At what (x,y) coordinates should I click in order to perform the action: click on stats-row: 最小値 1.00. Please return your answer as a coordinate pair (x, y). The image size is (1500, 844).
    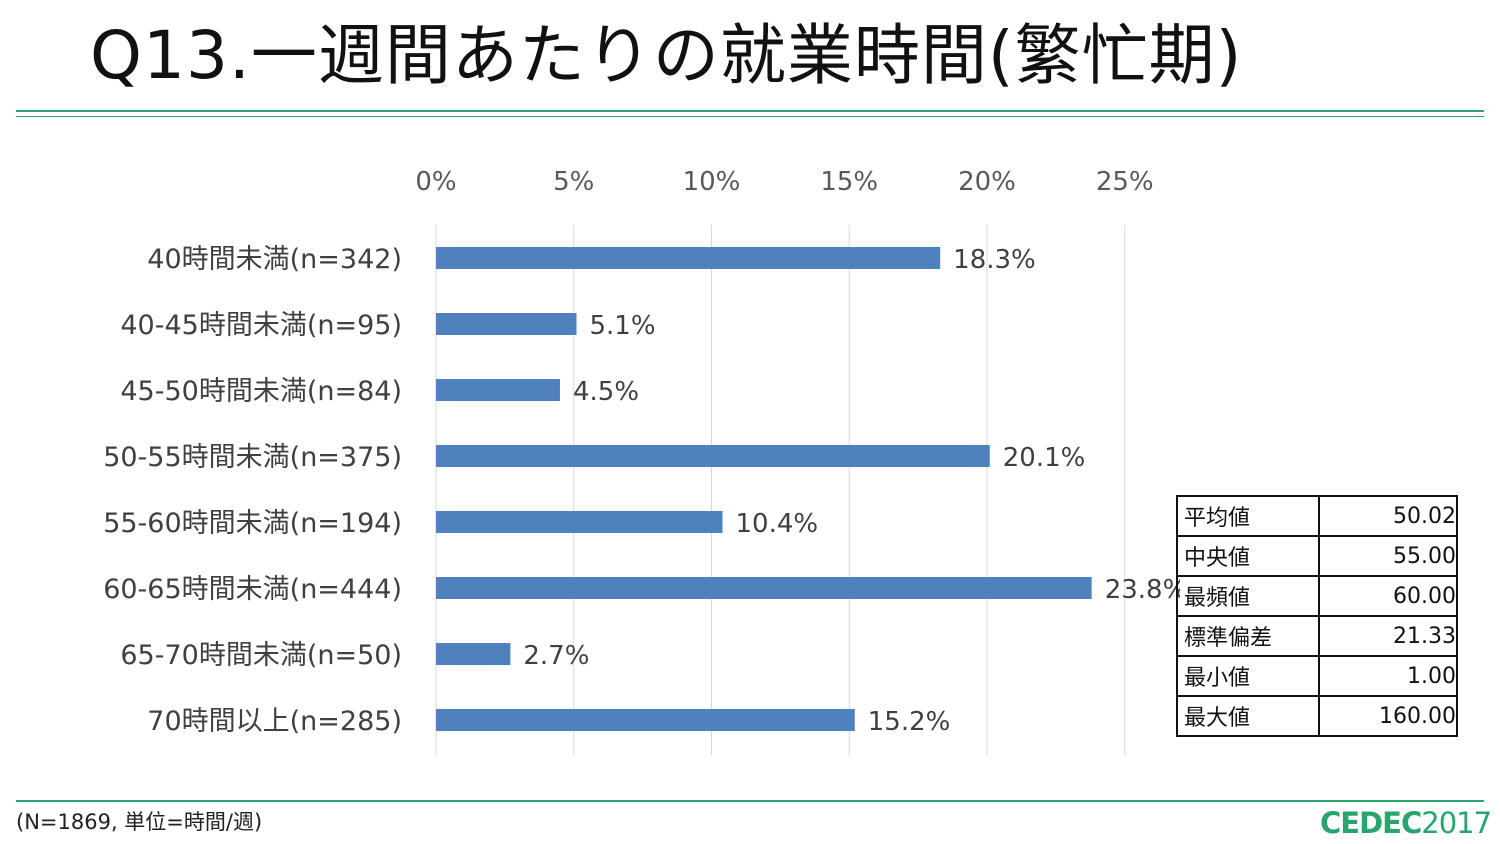
    Looking at the image, I should click on (1317, 676).